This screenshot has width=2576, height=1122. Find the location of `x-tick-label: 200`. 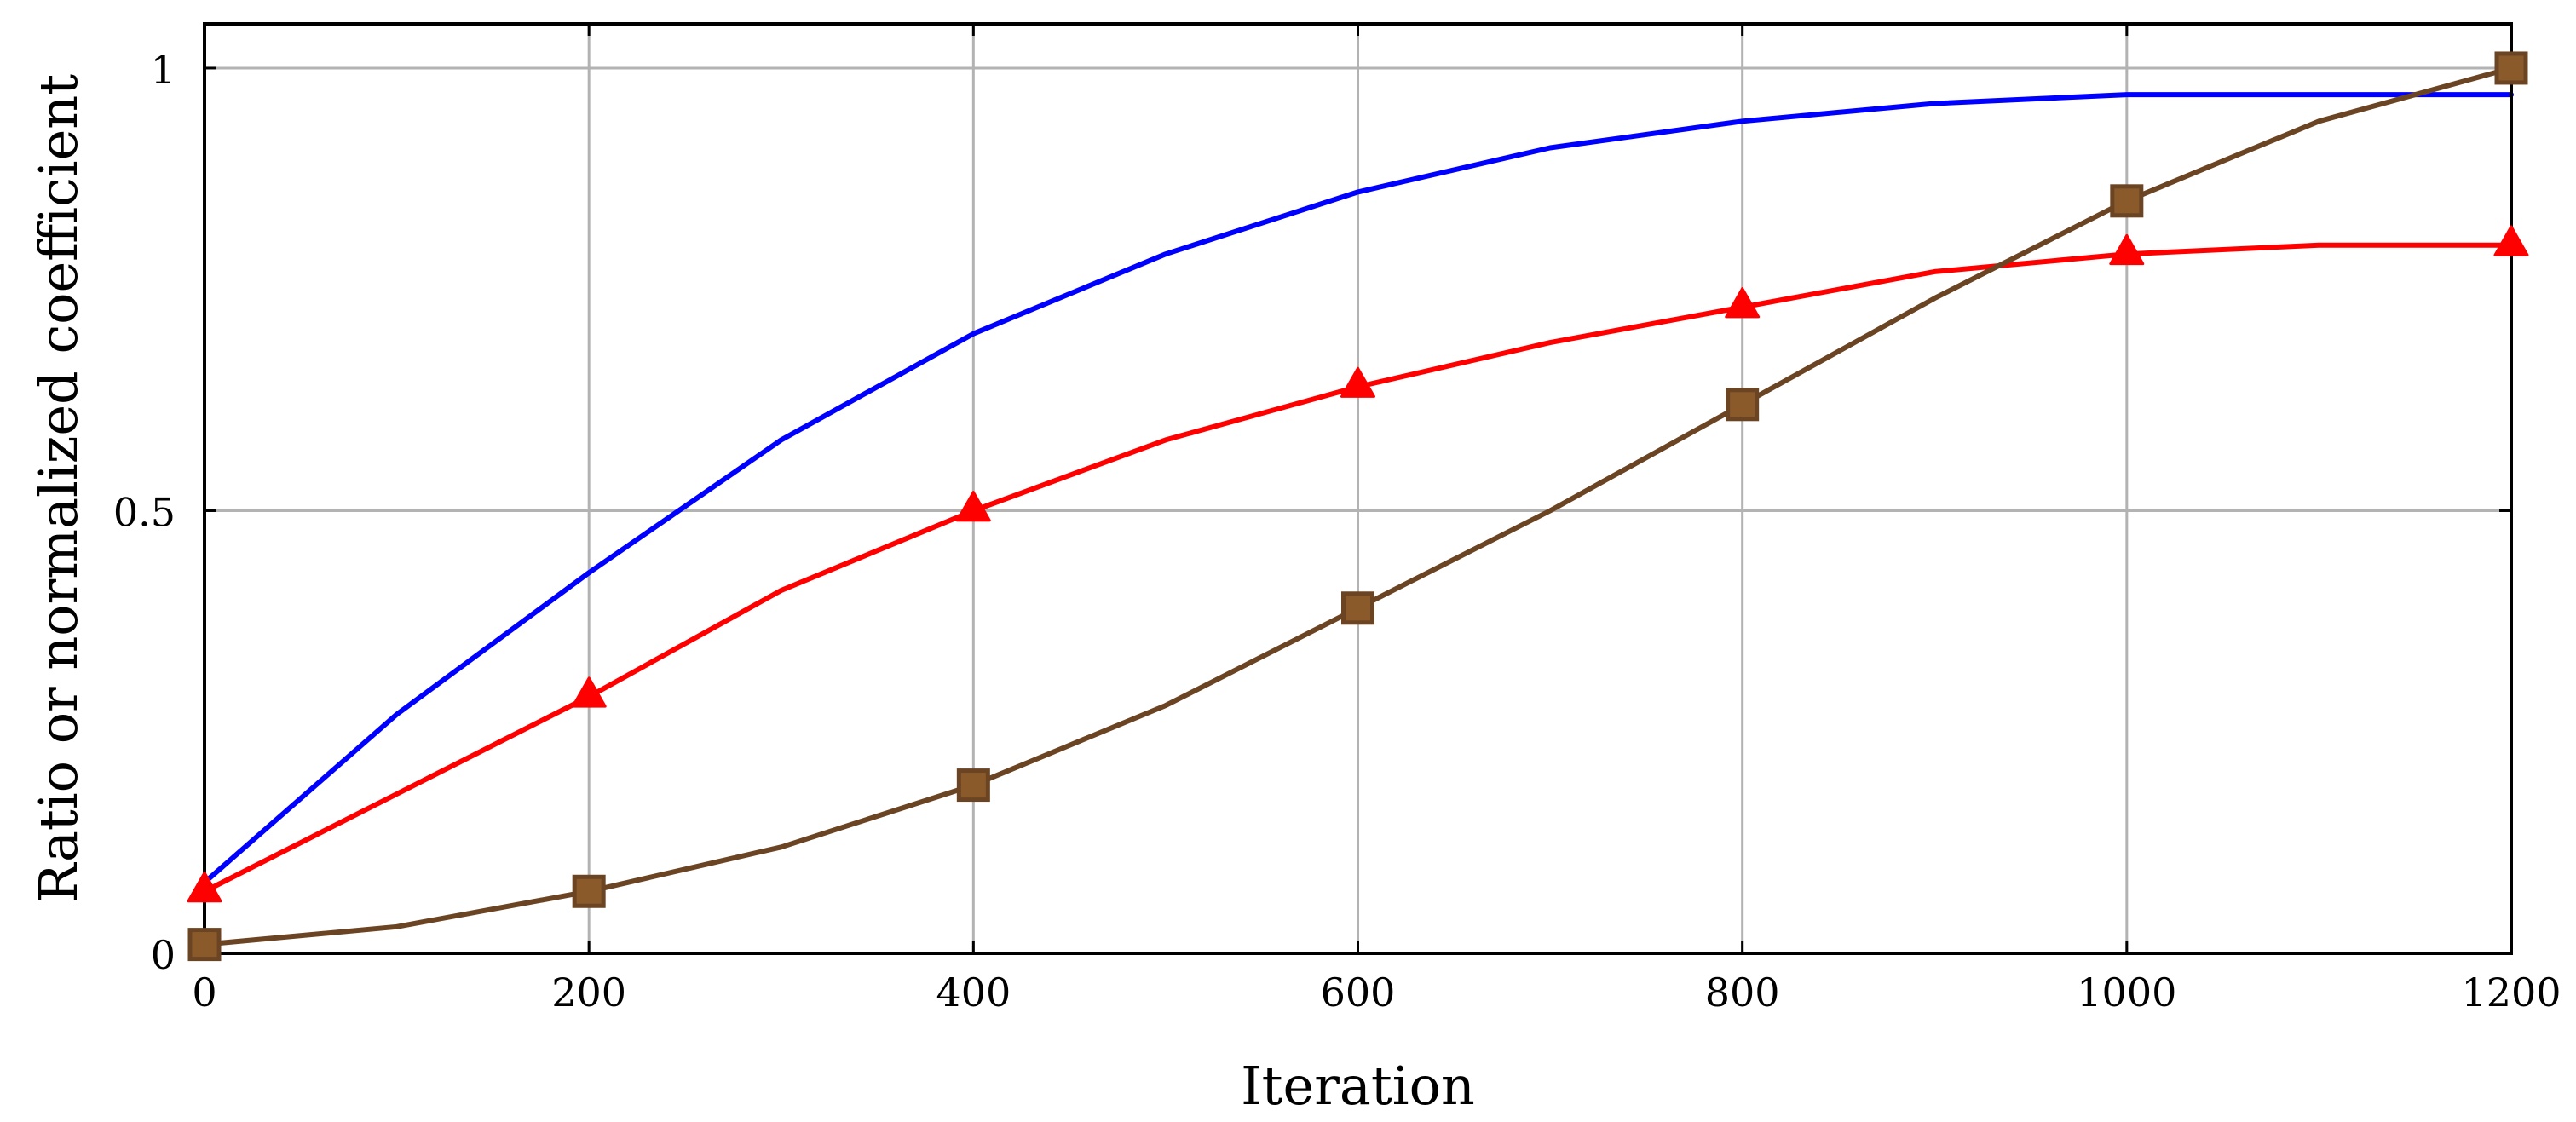

x-tick-label: 200 is located at coordinates (588, 993).